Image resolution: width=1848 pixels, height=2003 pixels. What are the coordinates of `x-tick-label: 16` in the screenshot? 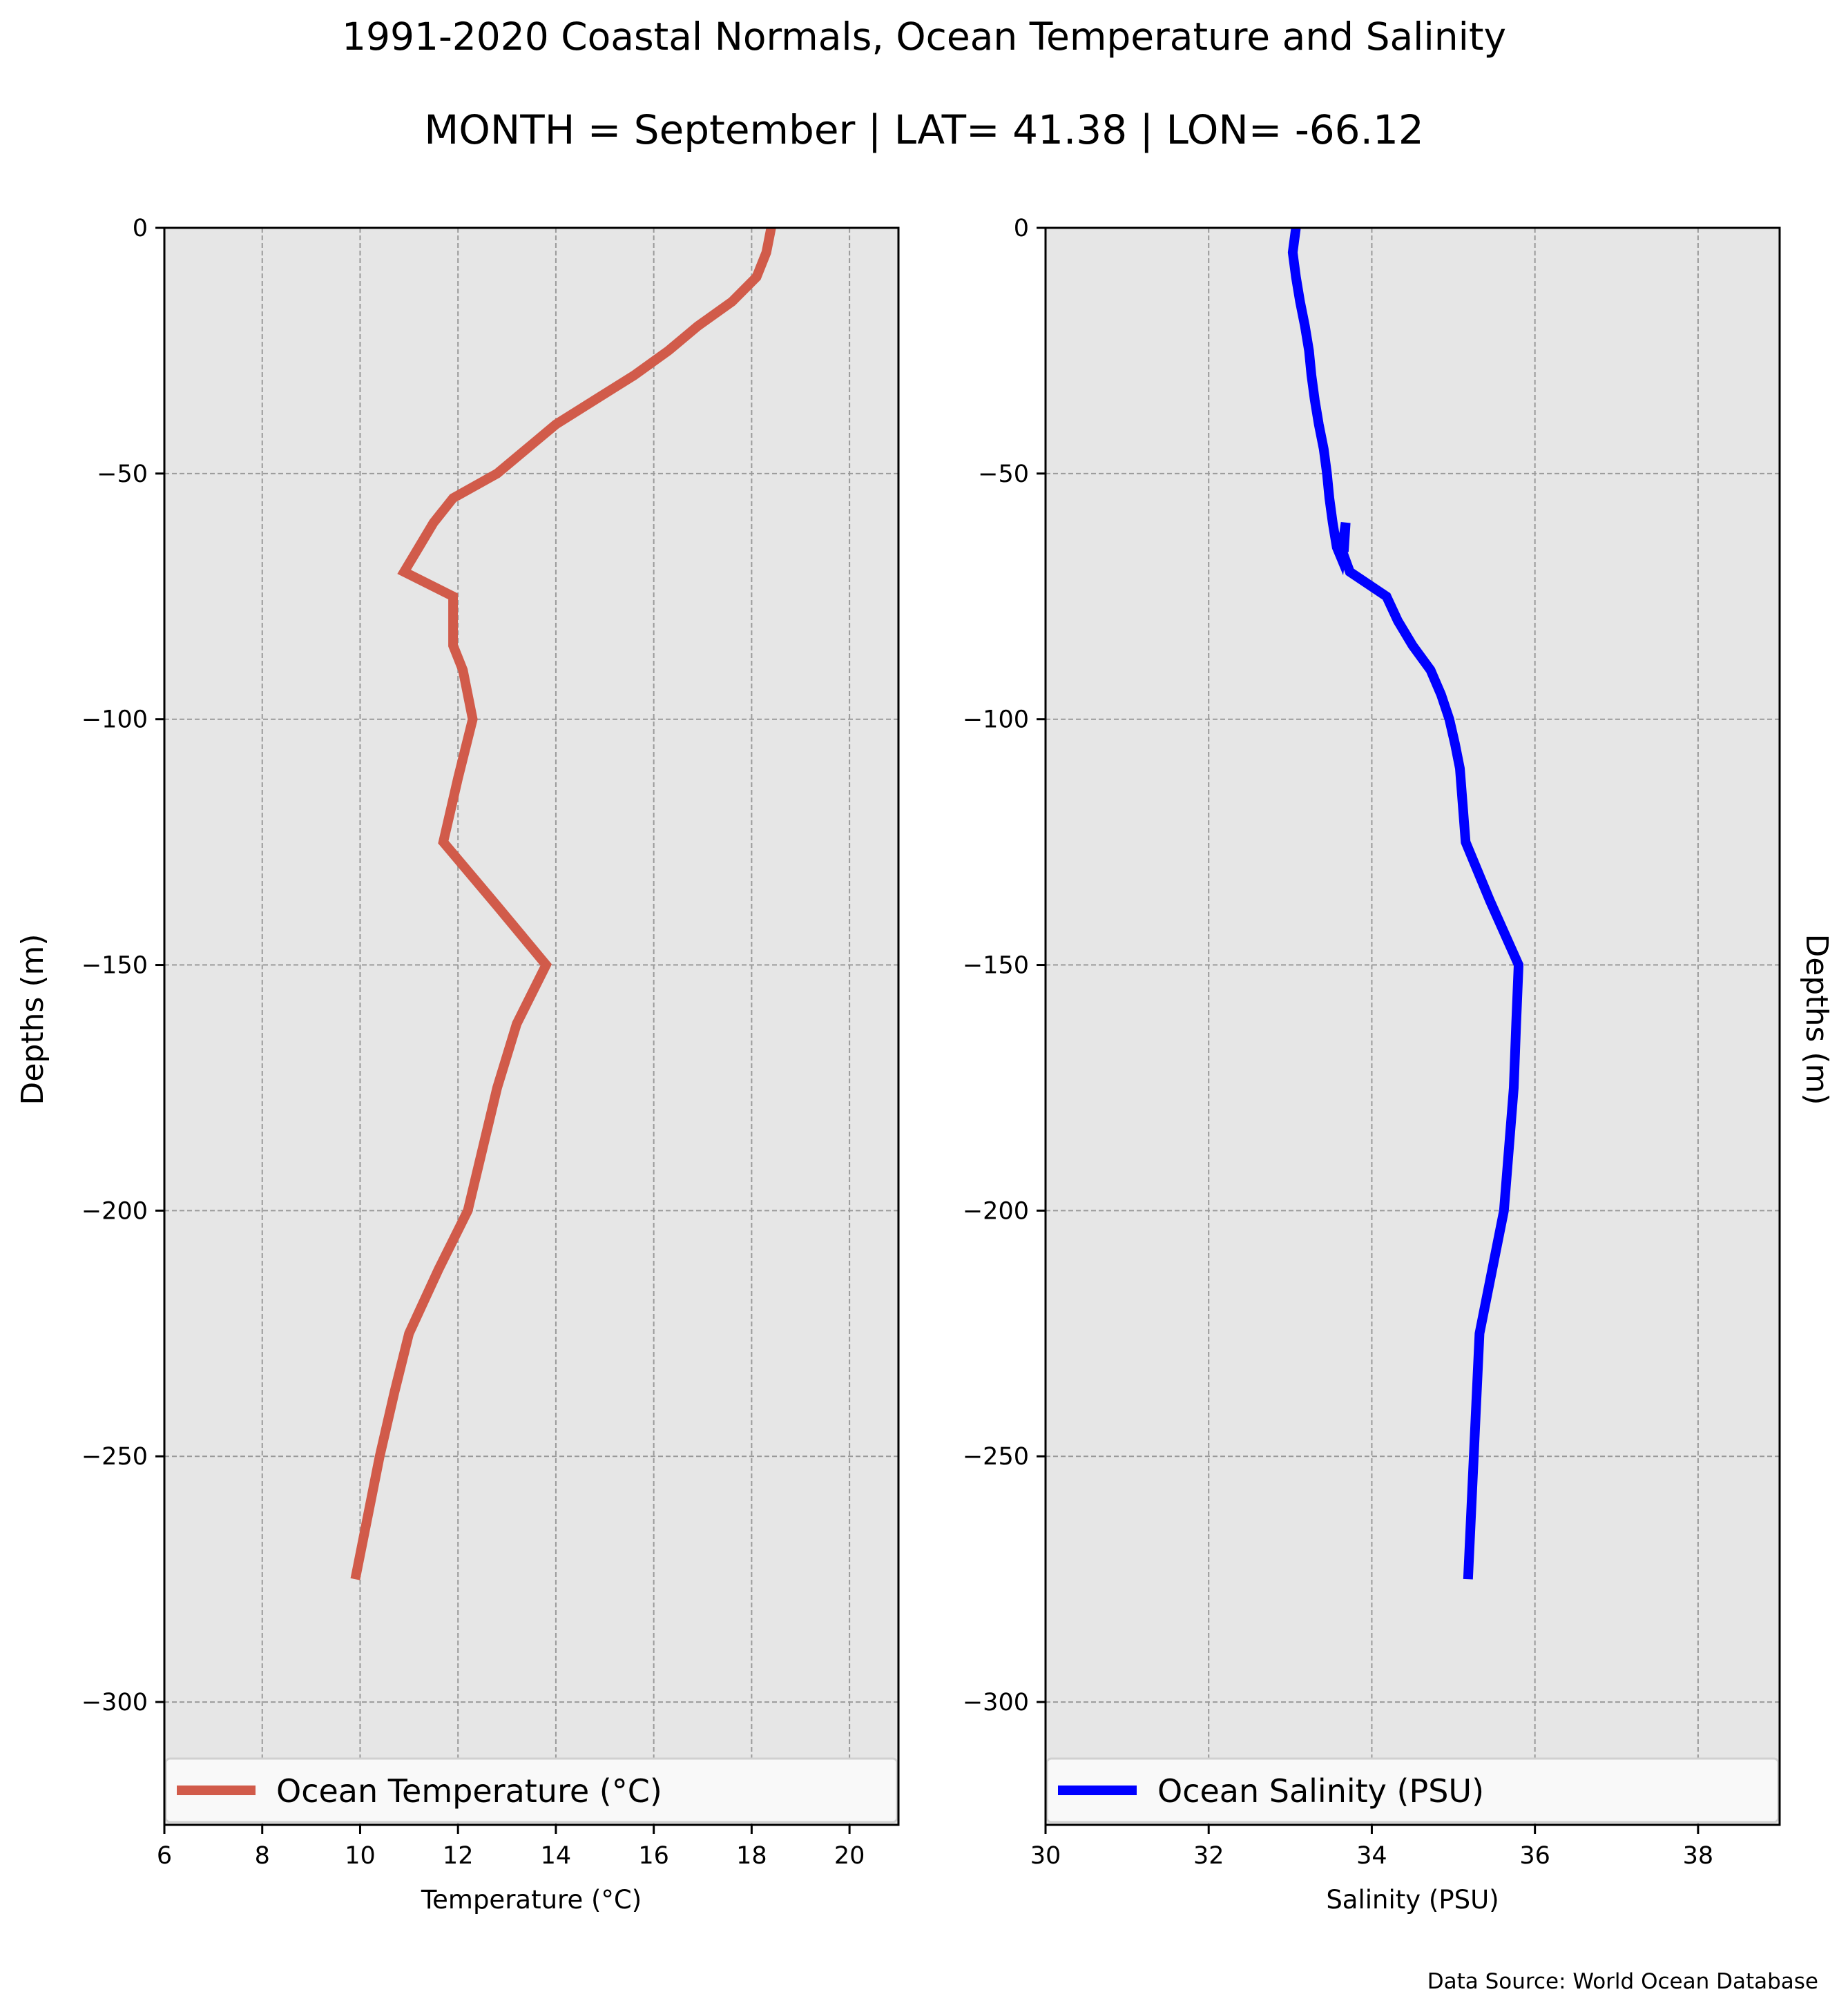 It's located at (653, 1856).